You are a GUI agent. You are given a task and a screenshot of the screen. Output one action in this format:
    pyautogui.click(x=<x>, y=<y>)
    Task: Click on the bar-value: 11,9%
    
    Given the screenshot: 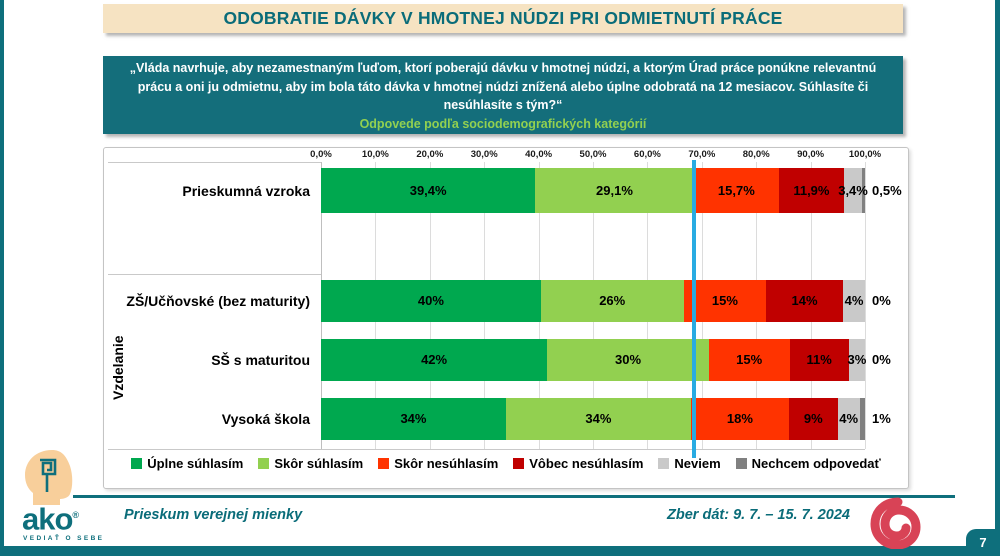 What is the action you would take?
    pyautogui.click(x=811, y=190)
    